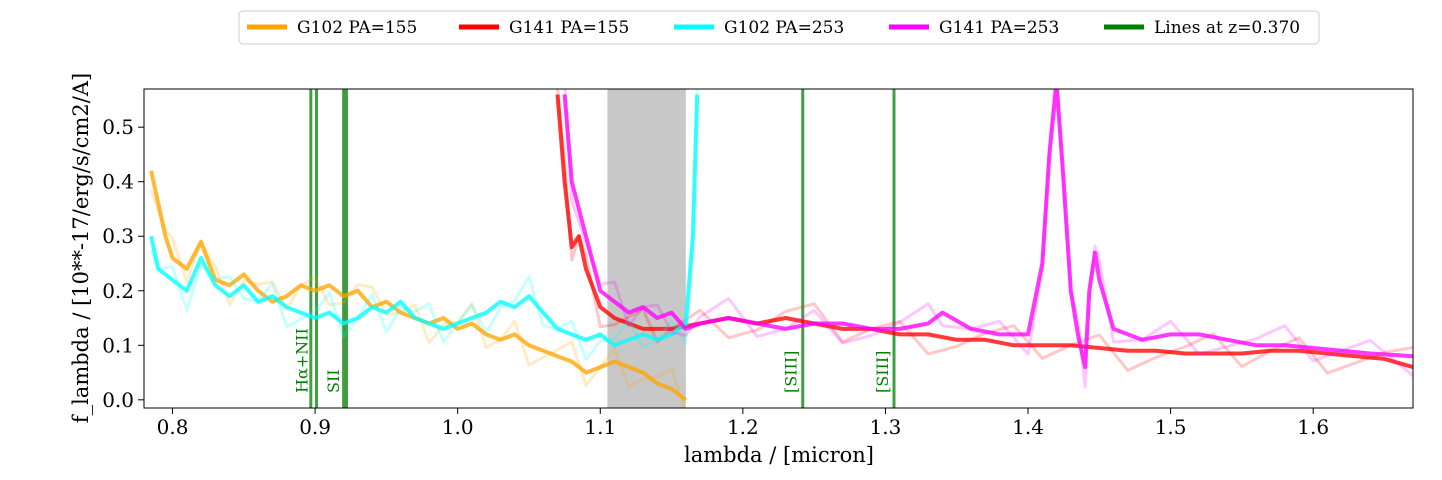 This screenshot has height=480, width=1442. I want to click on x-tick-label-3: 1.1, so click(600, 427).